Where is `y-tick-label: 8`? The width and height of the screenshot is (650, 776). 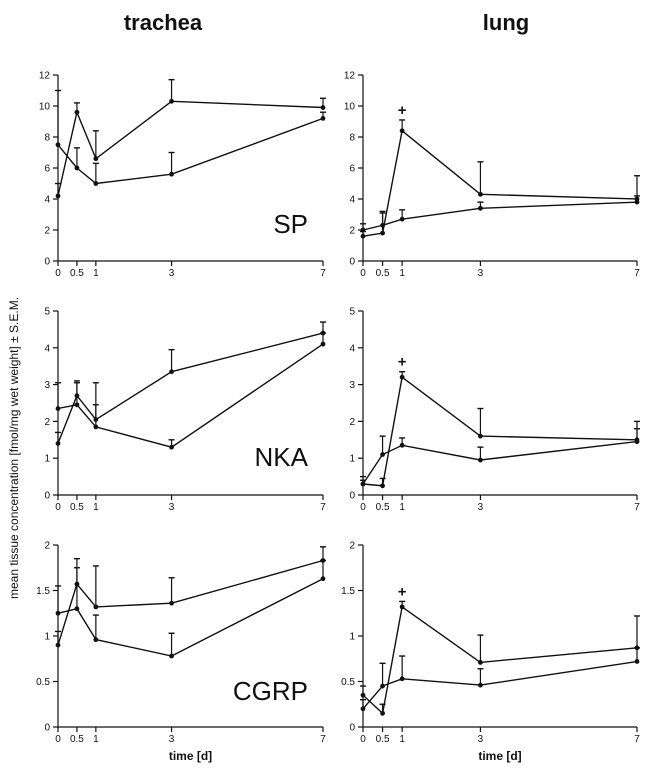 y-tick-label: 8 is located at coordinates (47, 138).